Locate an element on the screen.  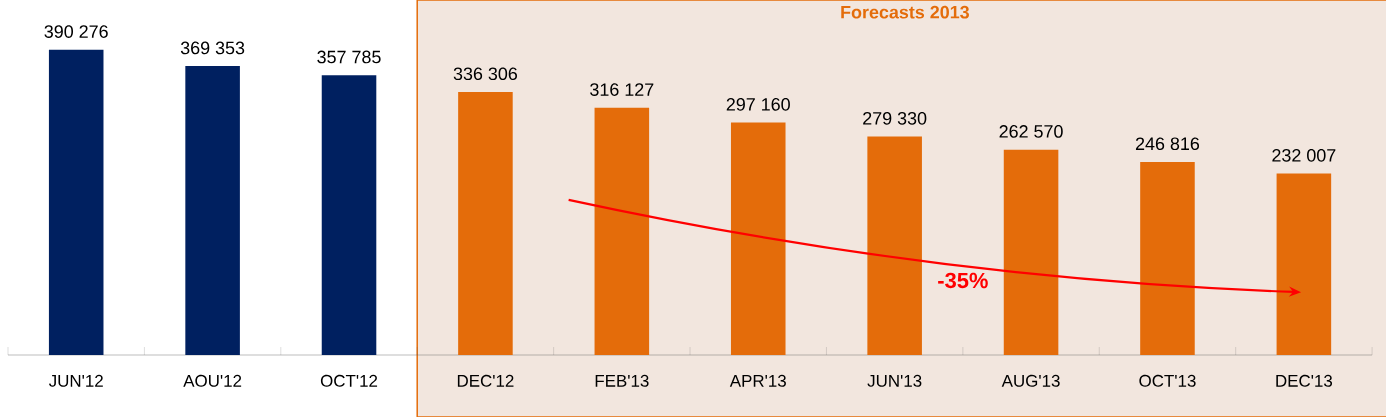
x-tick-label: FEB'13 is located at coordinates (622, 380).